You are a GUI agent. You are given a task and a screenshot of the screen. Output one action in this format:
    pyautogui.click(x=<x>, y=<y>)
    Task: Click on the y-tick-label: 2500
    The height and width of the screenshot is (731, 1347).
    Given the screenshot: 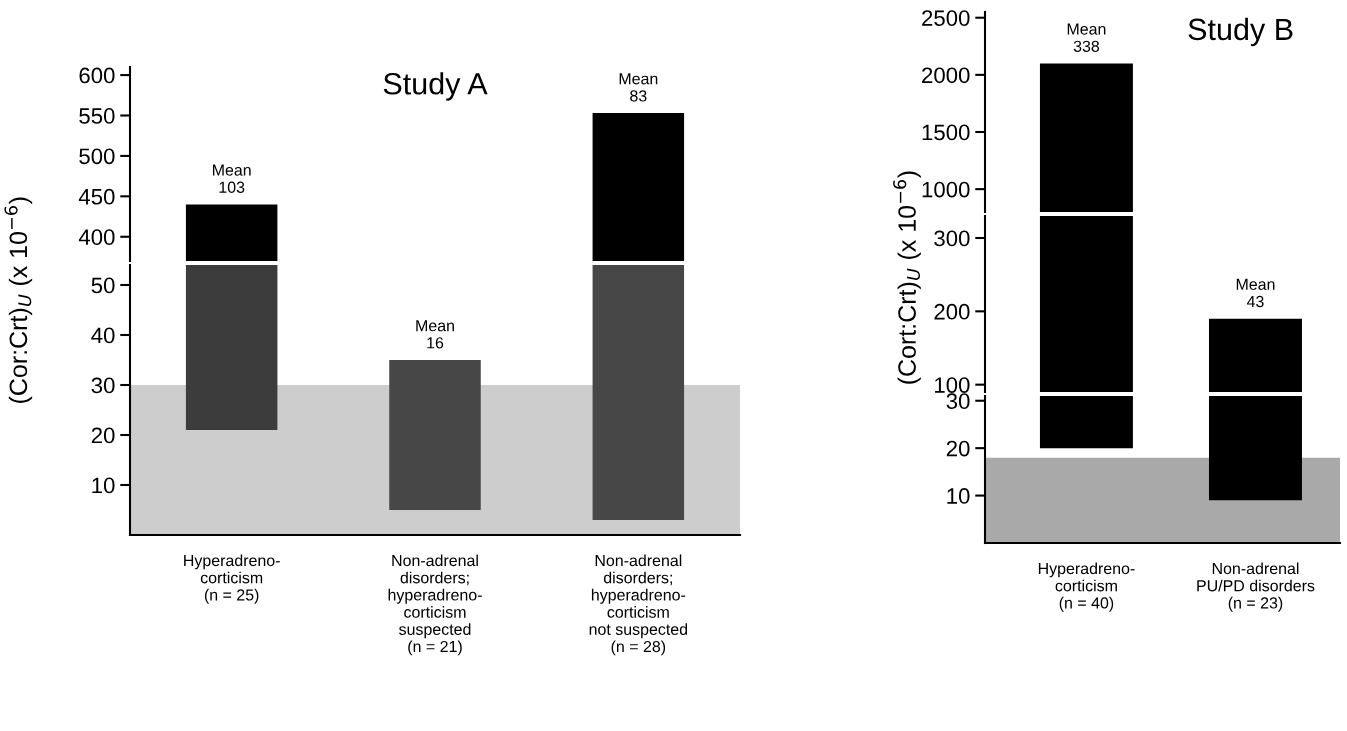 What is the action you would take?
    pyautogui.click(x=946, y=18)
    